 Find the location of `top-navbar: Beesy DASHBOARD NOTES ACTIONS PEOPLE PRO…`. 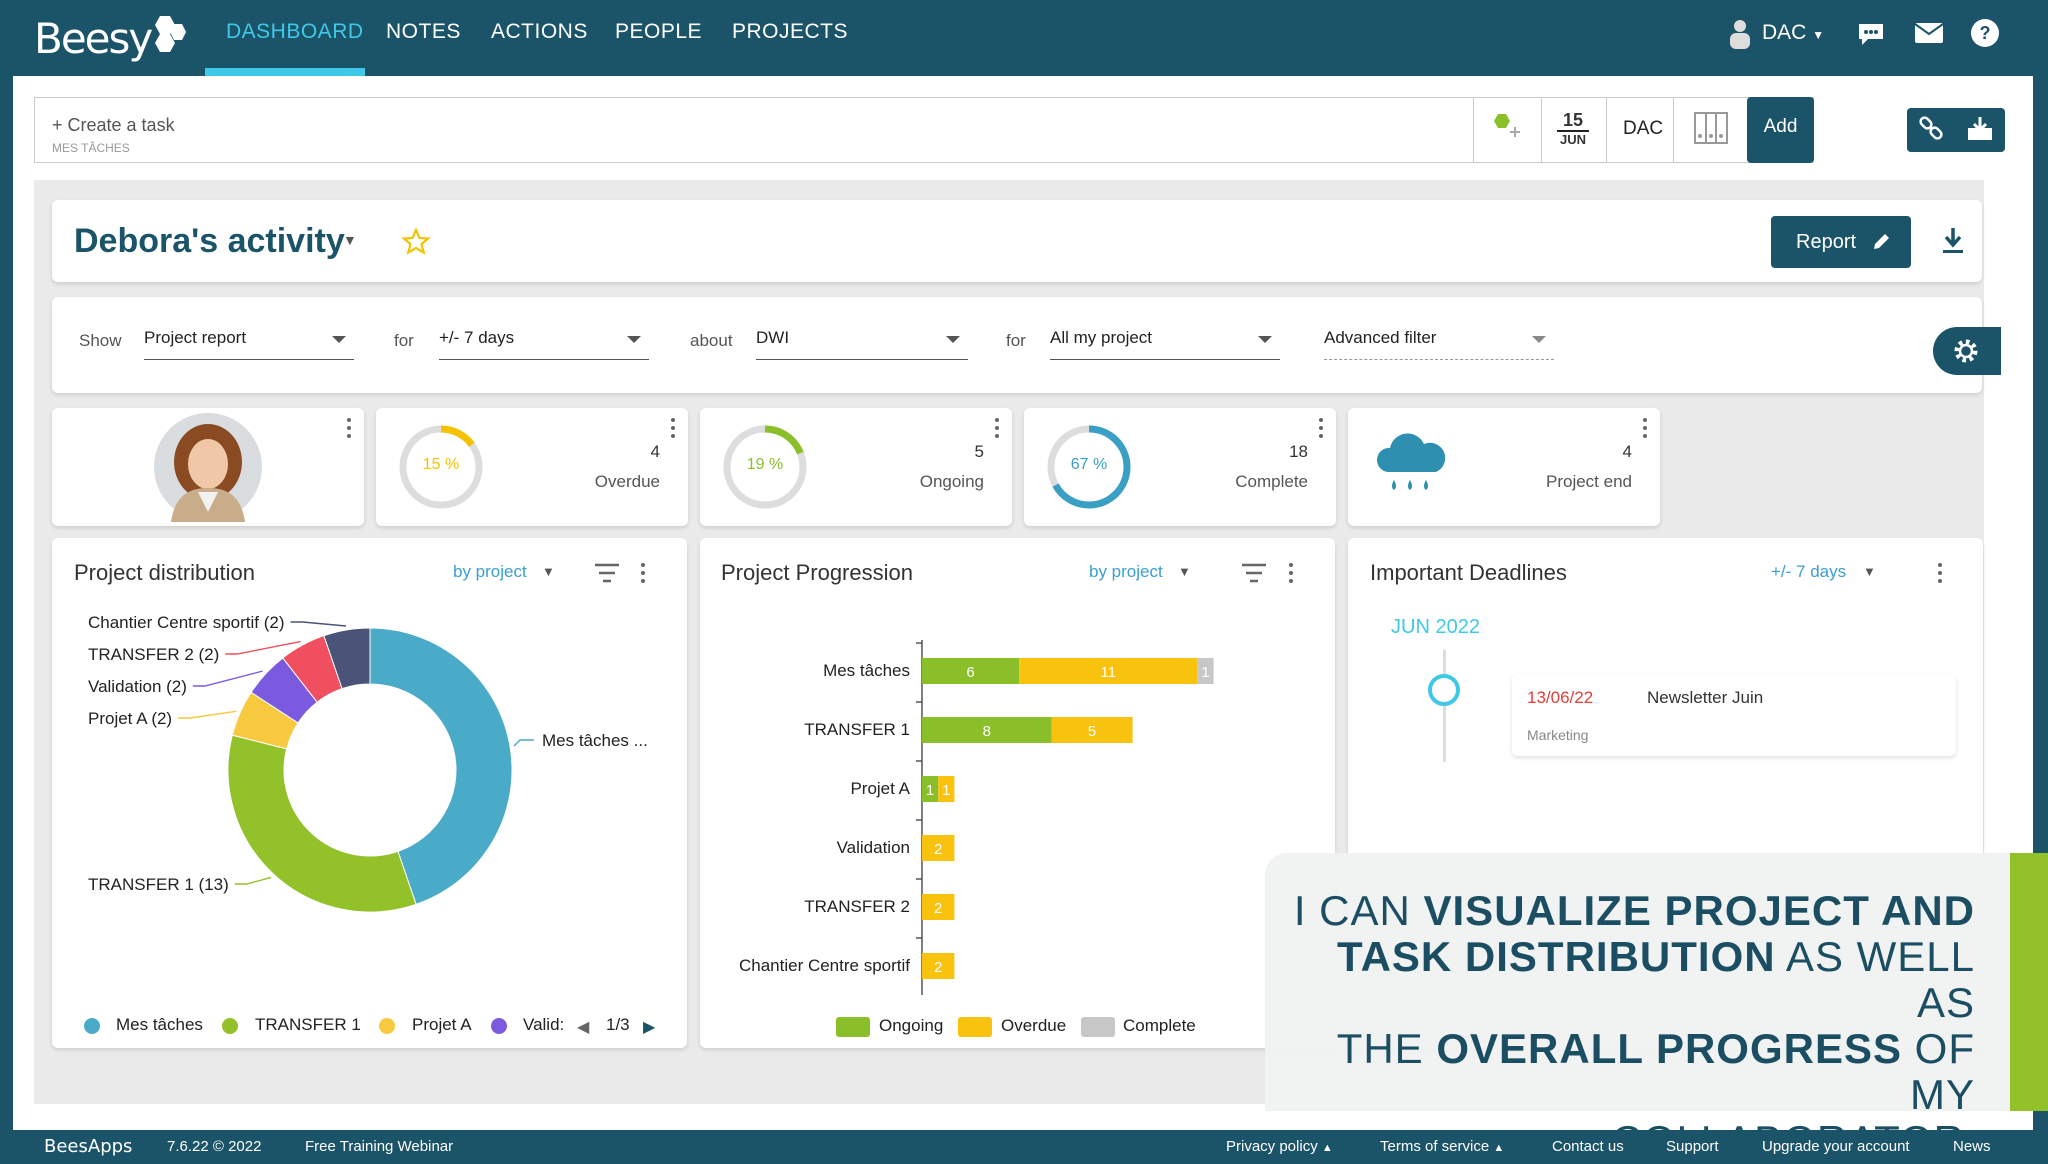

top-navbar: Beesy DASHBOARD NOTES ACTIONS PEOPLE PRO… is located at coordinates (1024, 38).